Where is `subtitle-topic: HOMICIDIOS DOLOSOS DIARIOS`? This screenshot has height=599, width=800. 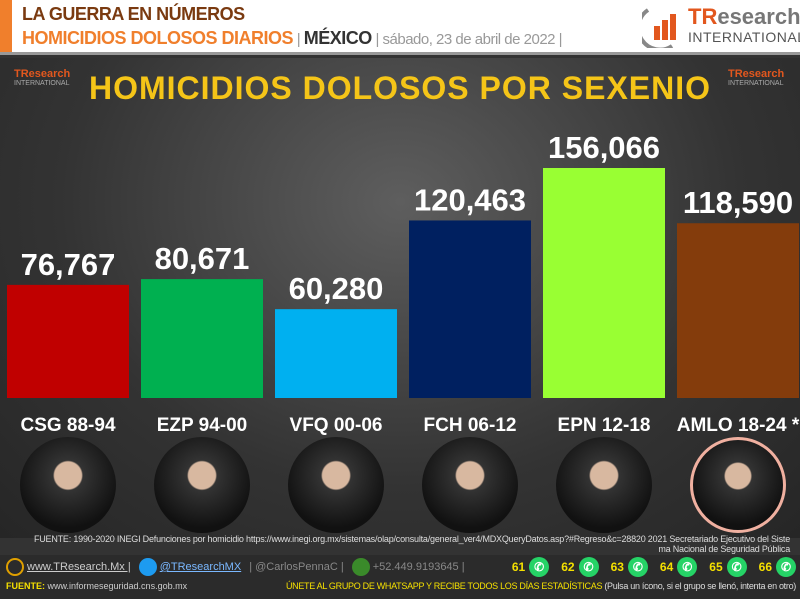
subtitle-topic: HOMICIDIOS DOLOSOS DIARIOS is located at coordinates (158, 38).